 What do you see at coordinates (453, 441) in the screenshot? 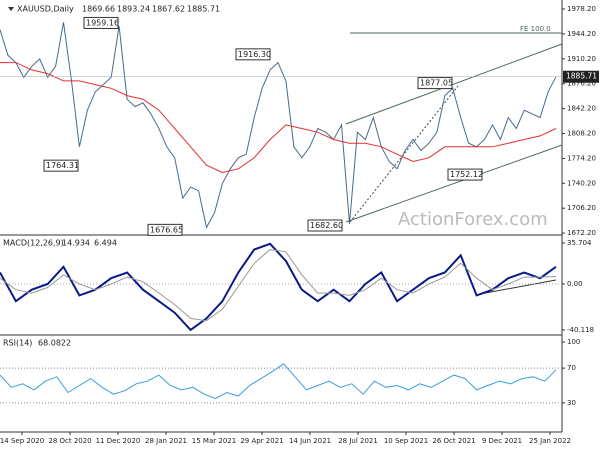
I see `x-tick-label: 26 Oct 2021` at bounding box center [453, 441].